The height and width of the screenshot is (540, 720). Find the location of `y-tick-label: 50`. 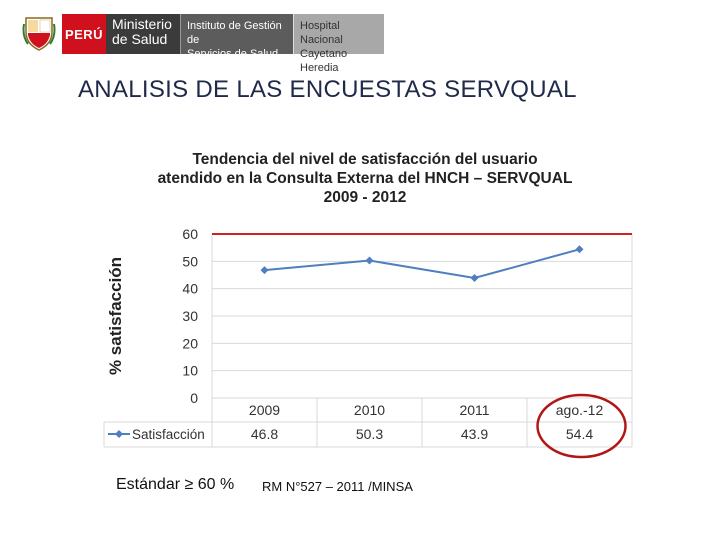

y-tick-label: 50 is located at coordinates (190, 261).